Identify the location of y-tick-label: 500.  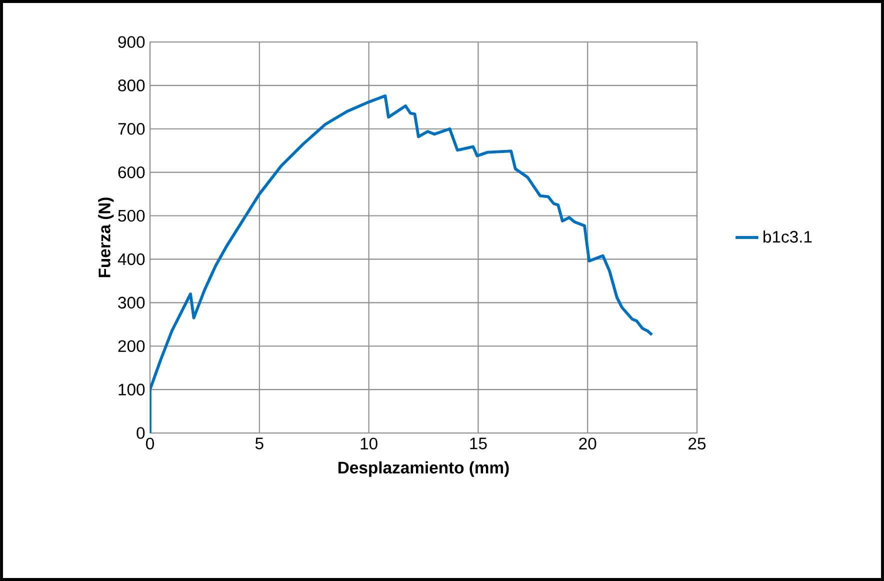
(131, 216).